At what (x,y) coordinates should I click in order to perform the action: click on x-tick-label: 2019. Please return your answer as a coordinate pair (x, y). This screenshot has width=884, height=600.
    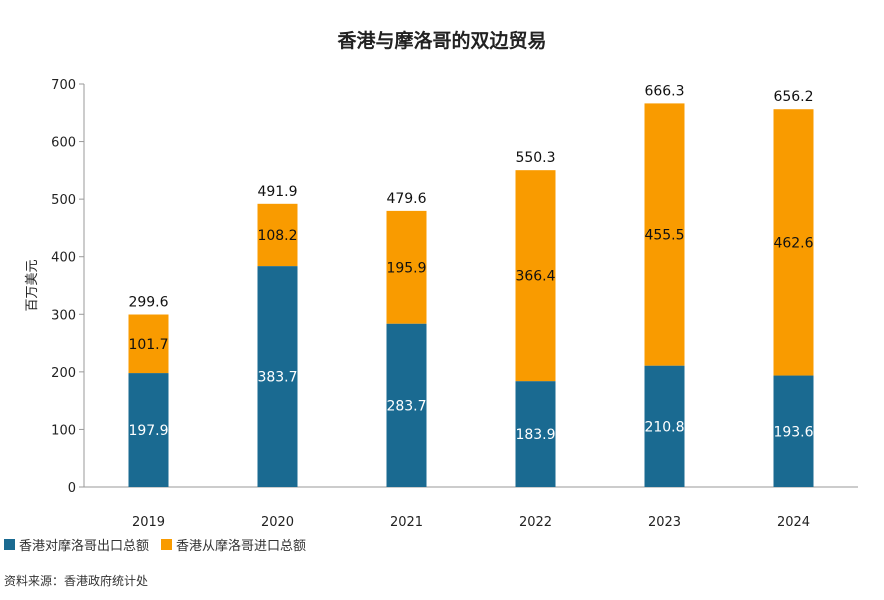
    Looking at the image, I should click on (148, 522).